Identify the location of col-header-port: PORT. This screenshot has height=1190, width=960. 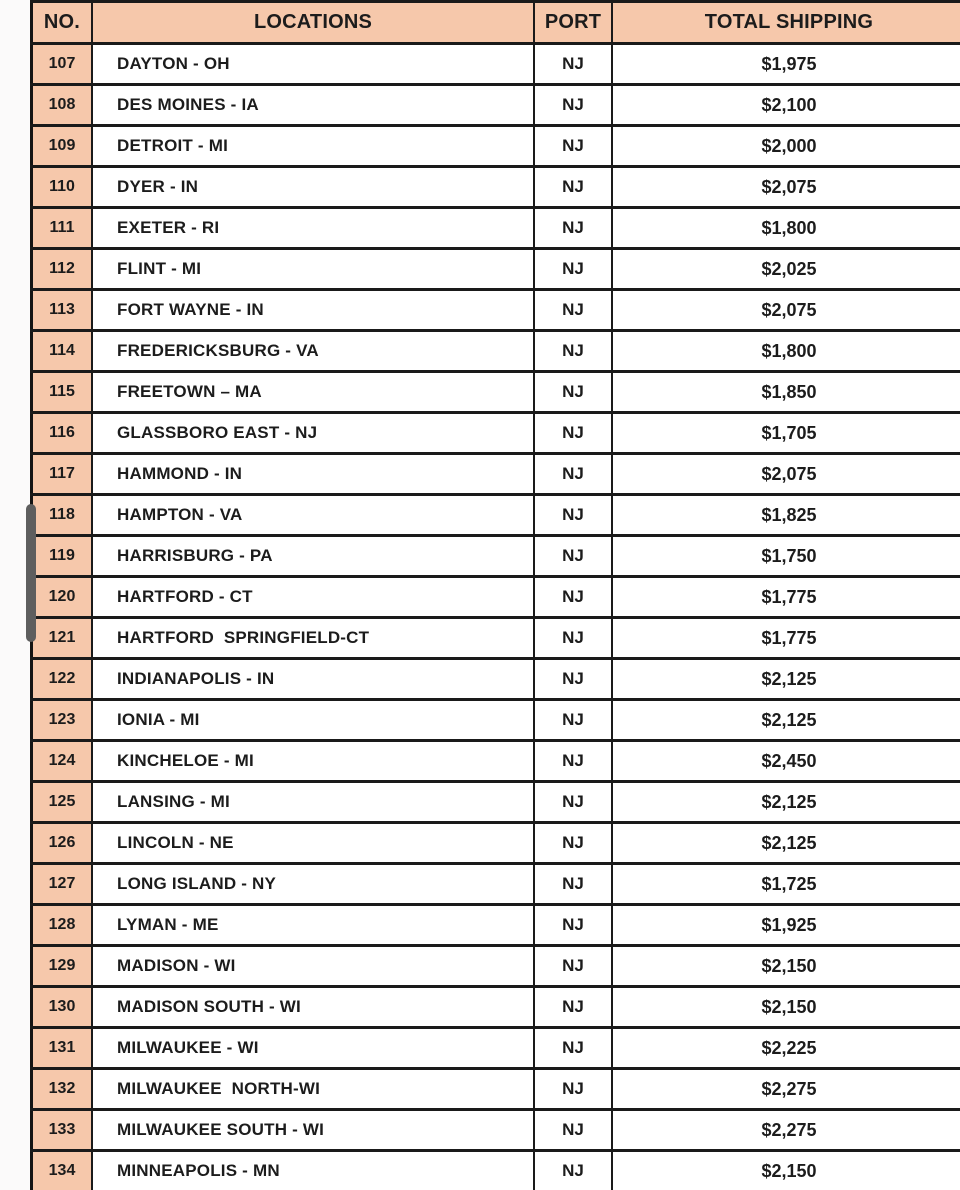
(573, 22).